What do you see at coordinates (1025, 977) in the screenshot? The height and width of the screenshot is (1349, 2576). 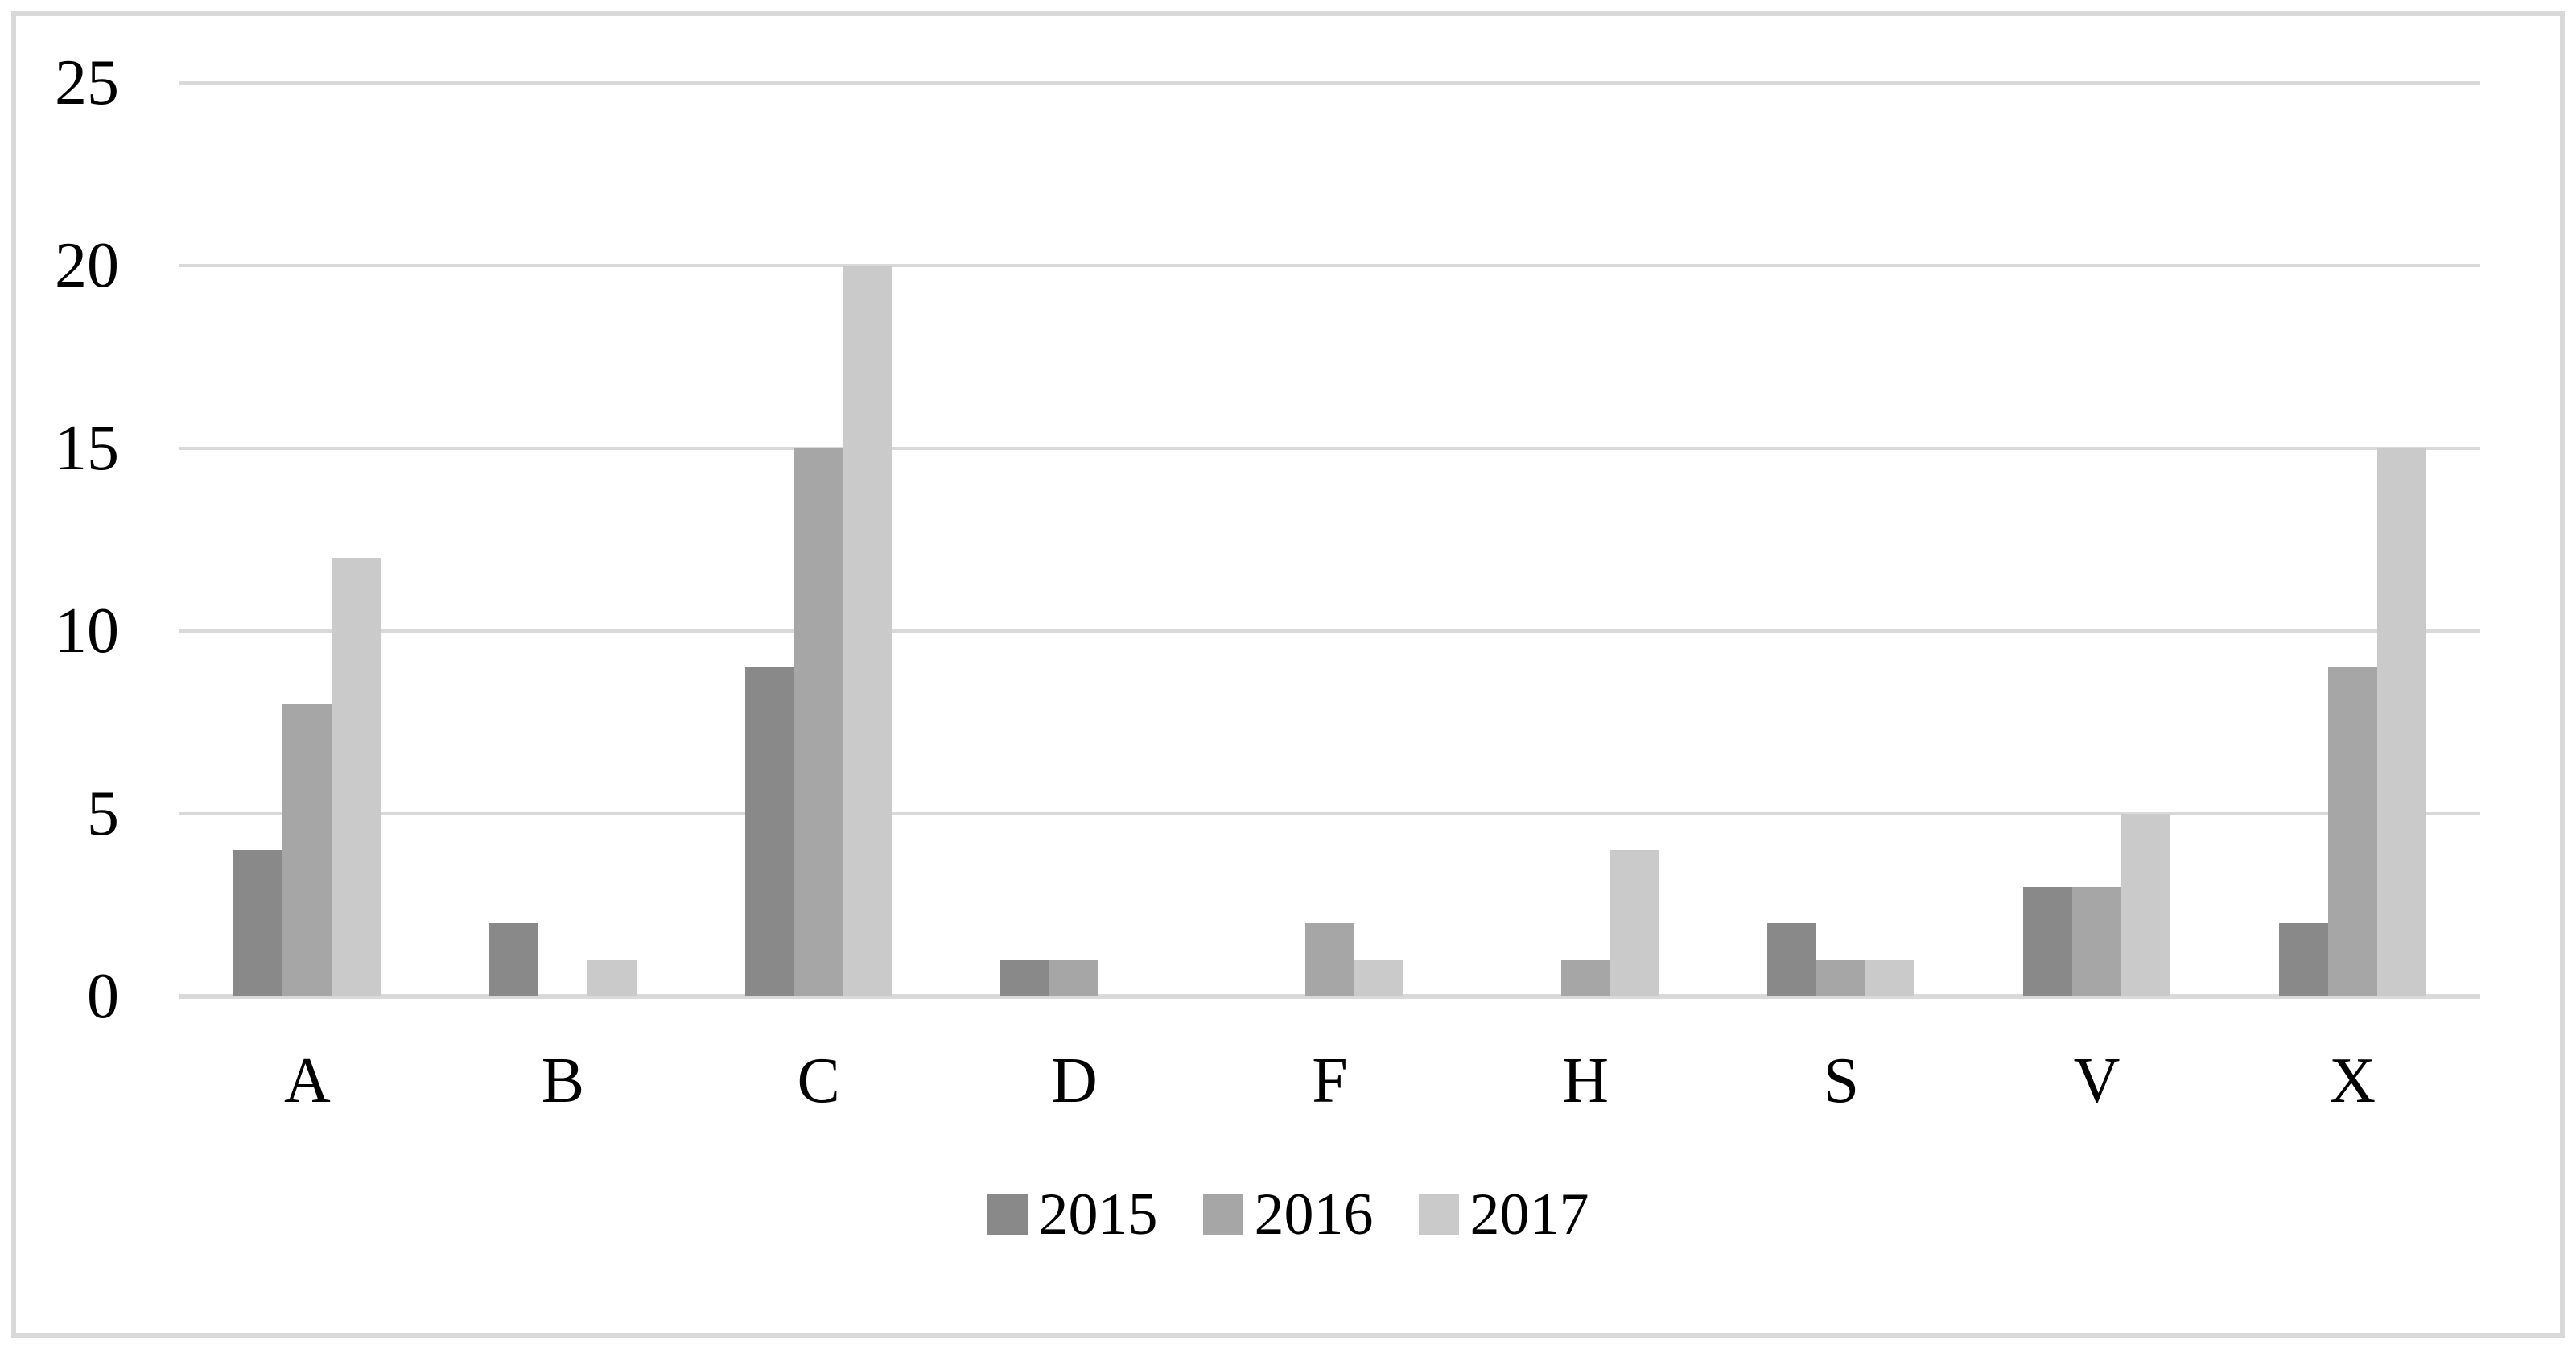 I see `bar-2015-D` at bounding box center [1025, 977].